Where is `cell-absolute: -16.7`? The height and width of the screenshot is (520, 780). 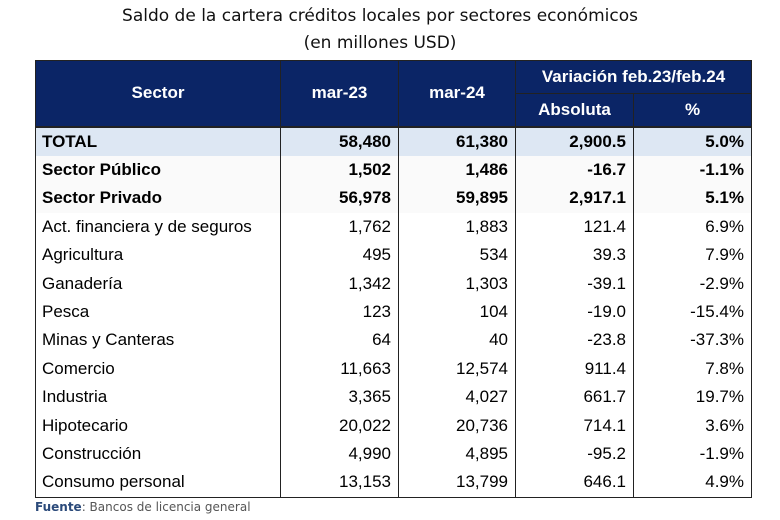
cell-absolute: -16.7 is located at coordinates (574, 170).